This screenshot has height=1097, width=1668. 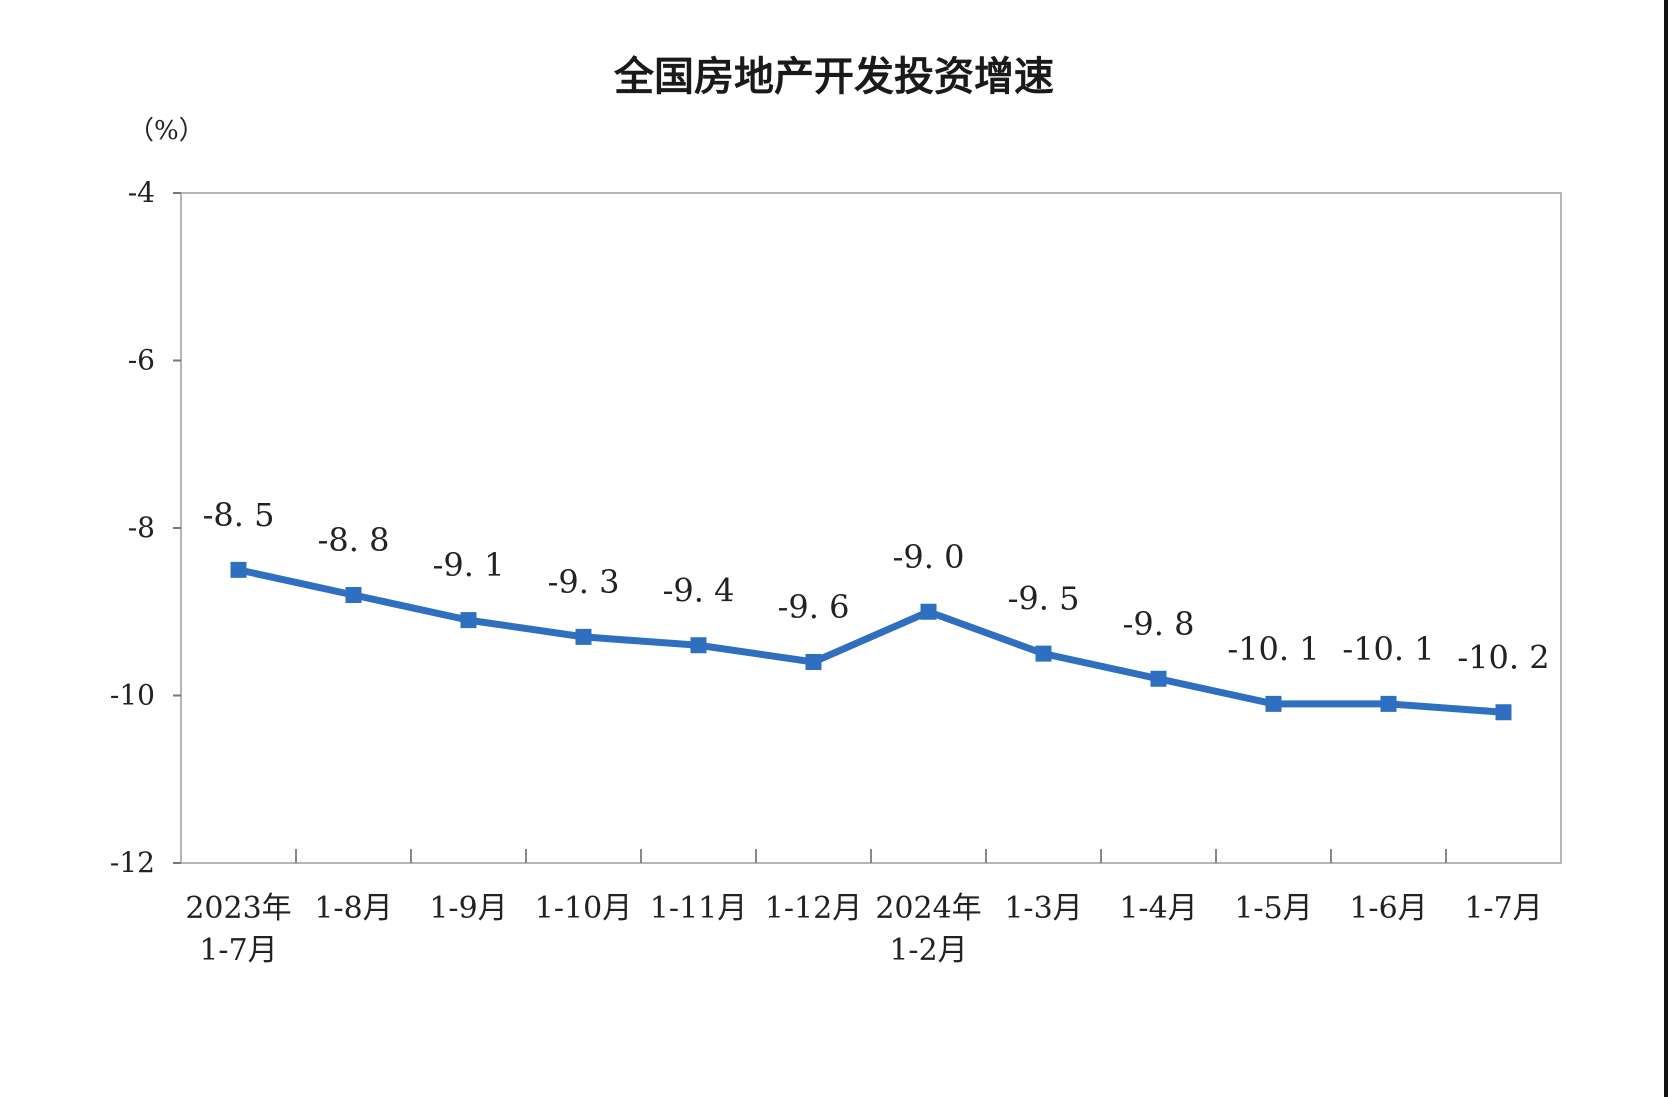 What do you see at coordinates (141, 527) in the screenshot?
I see `y-tick-label: -8` at bounding box center [141, 527].